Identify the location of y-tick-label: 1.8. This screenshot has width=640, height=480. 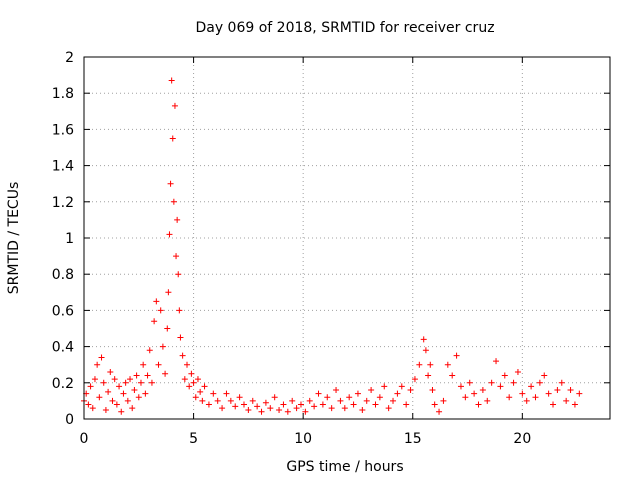
(63, 94).